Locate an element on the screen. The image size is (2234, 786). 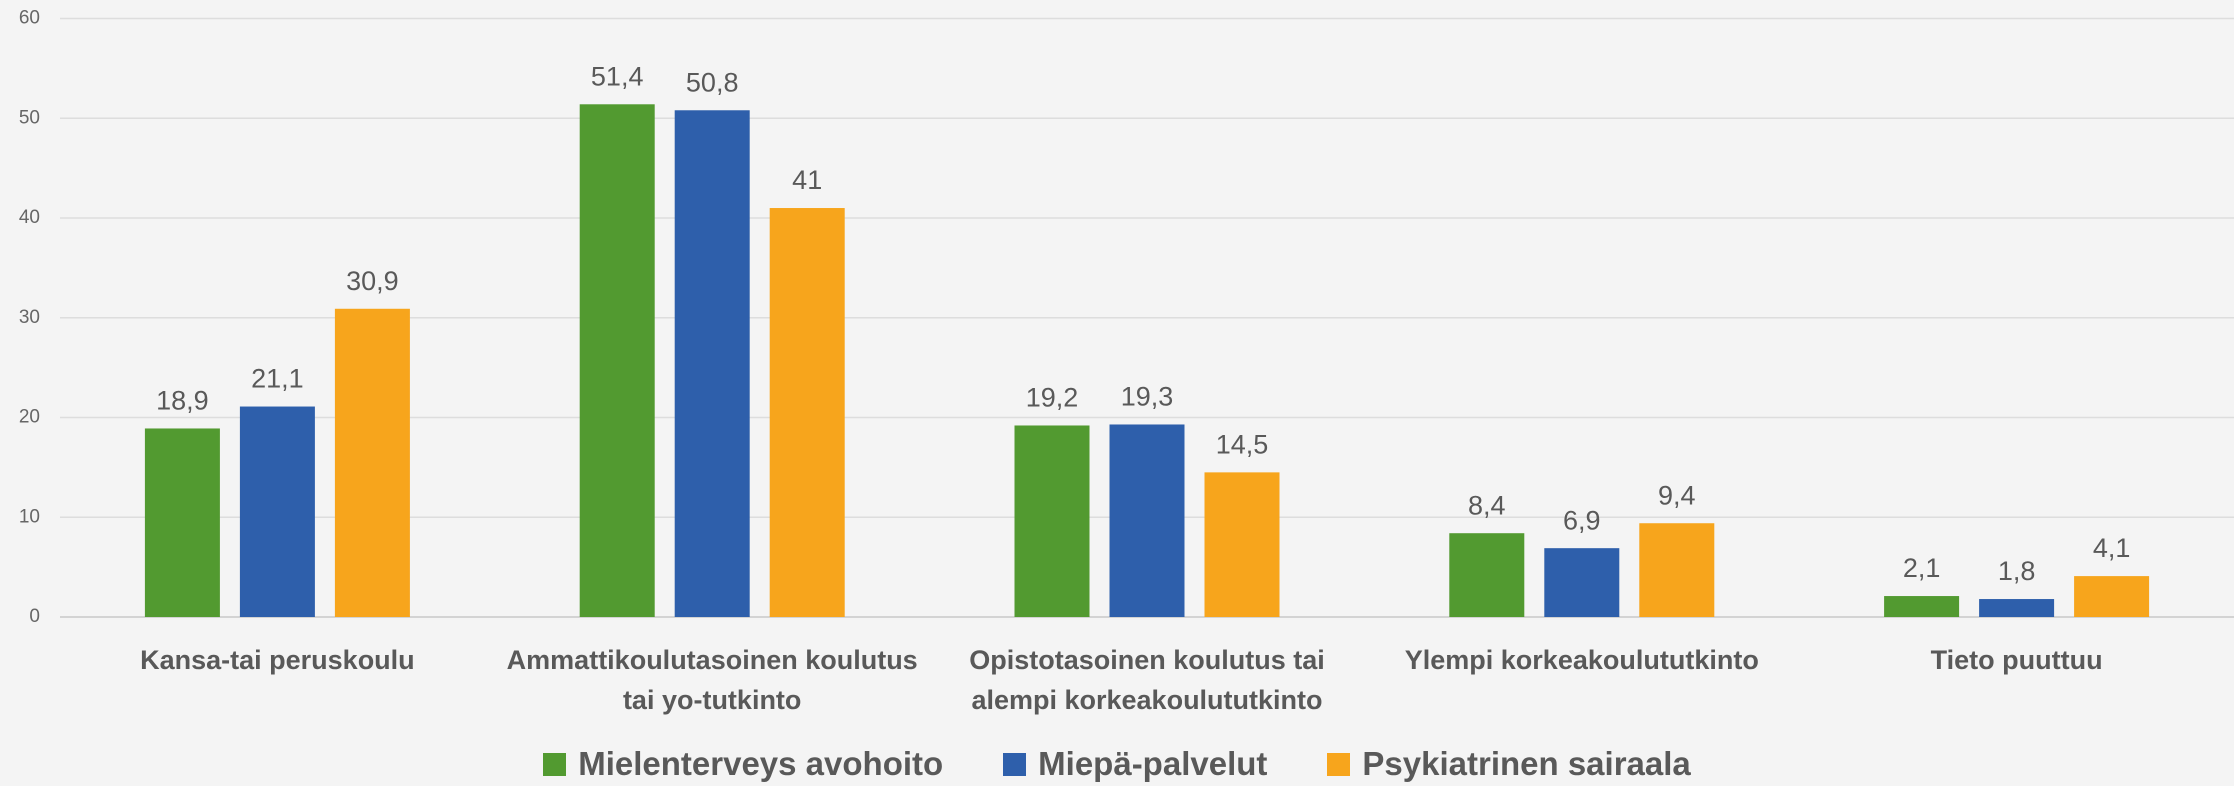
data-label: 8,4 is located at coordinates (1487, 505).